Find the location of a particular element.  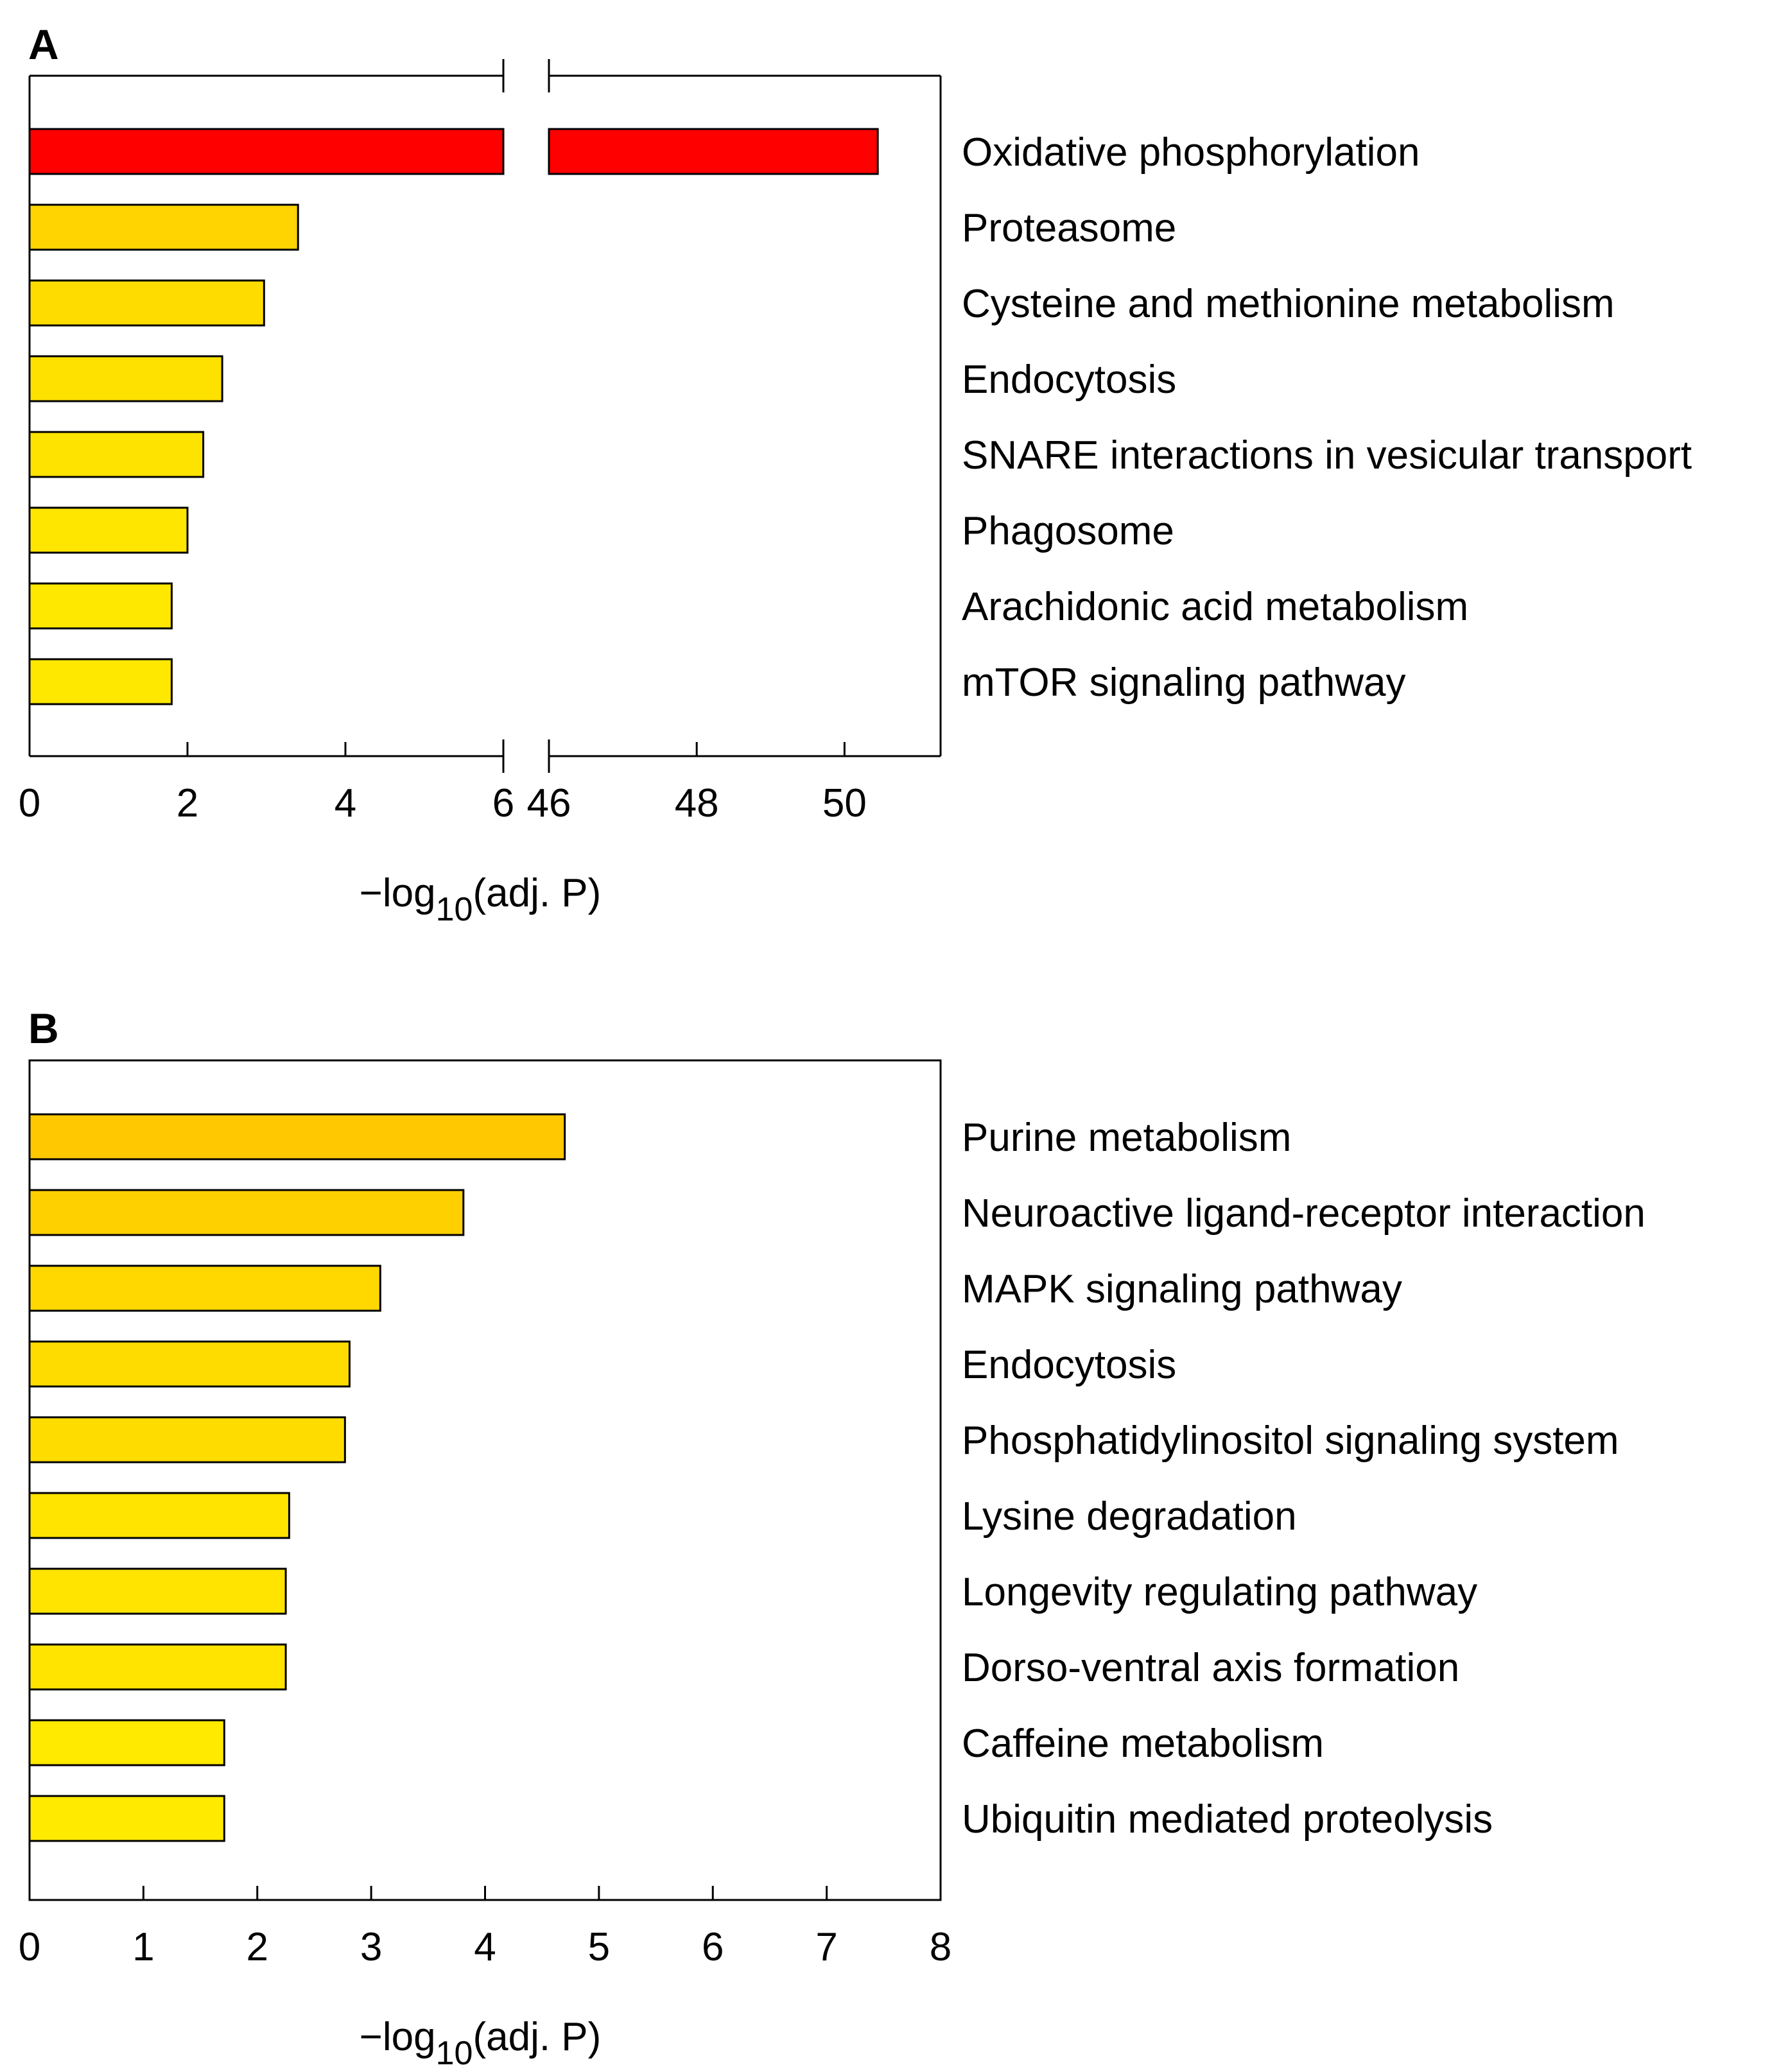

category-label: Neuroactive ligand-receptor interaction is located at coordinates (1304, 1213).